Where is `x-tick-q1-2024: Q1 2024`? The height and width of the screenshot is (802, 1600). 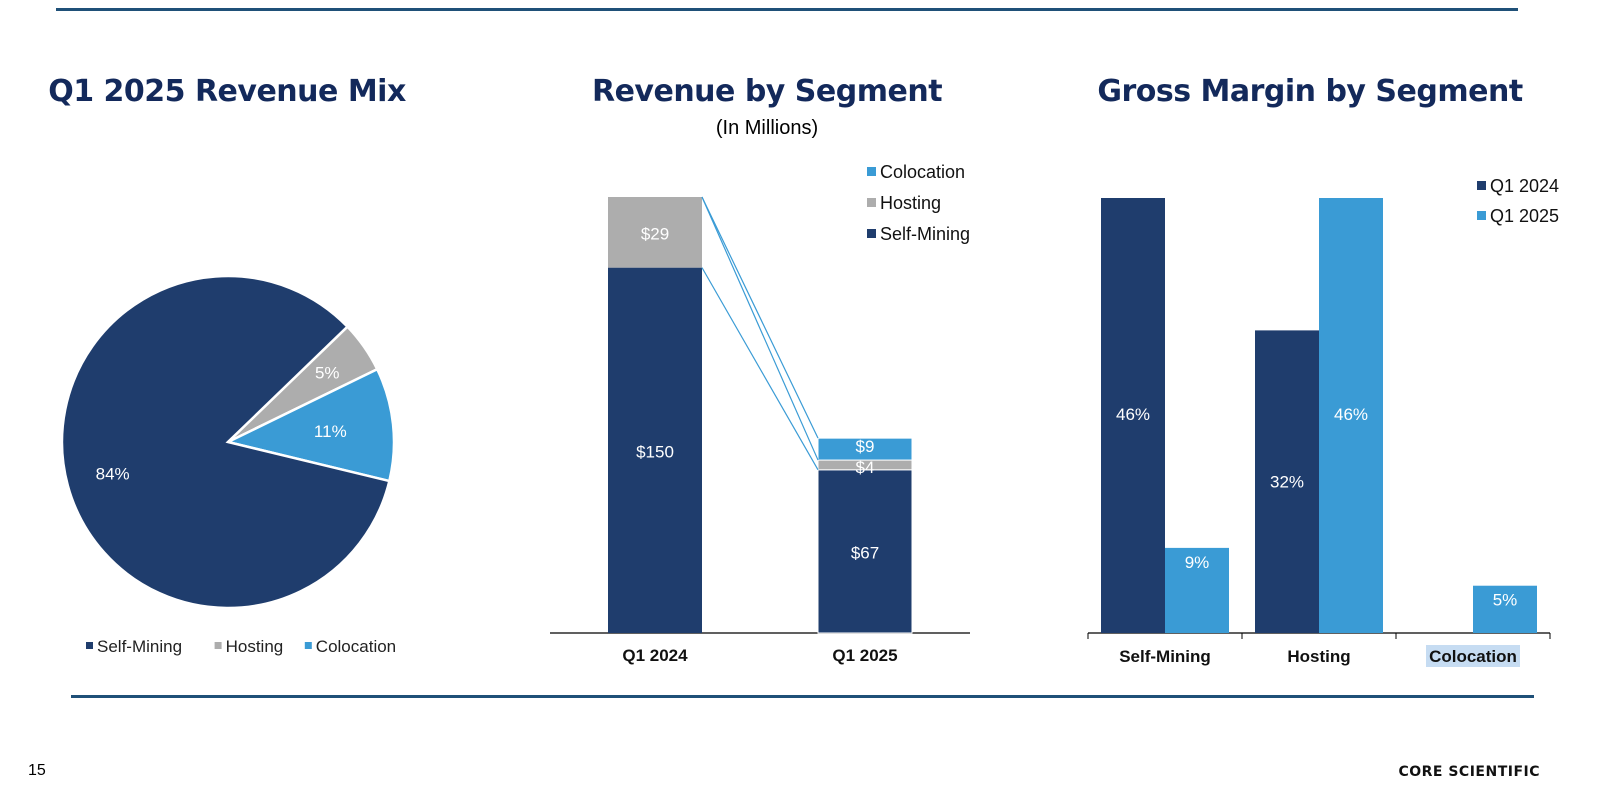
x-tick-q1-2024: Q1 2024 is located at coordinates (655, 655).